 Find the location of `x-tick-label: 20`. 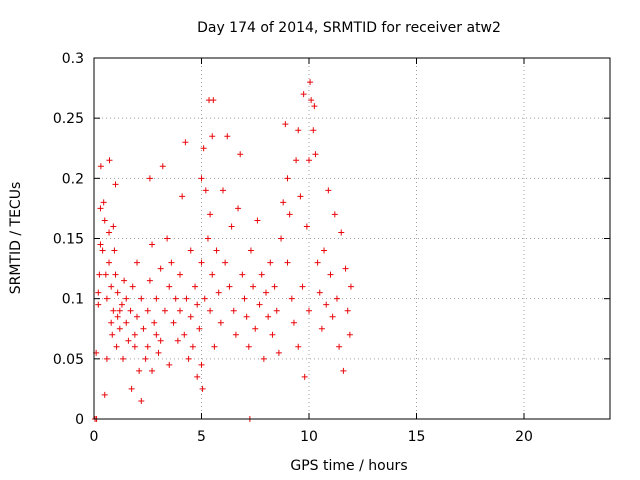

x-tick-label: 20 is located at coordinates (524, 437).